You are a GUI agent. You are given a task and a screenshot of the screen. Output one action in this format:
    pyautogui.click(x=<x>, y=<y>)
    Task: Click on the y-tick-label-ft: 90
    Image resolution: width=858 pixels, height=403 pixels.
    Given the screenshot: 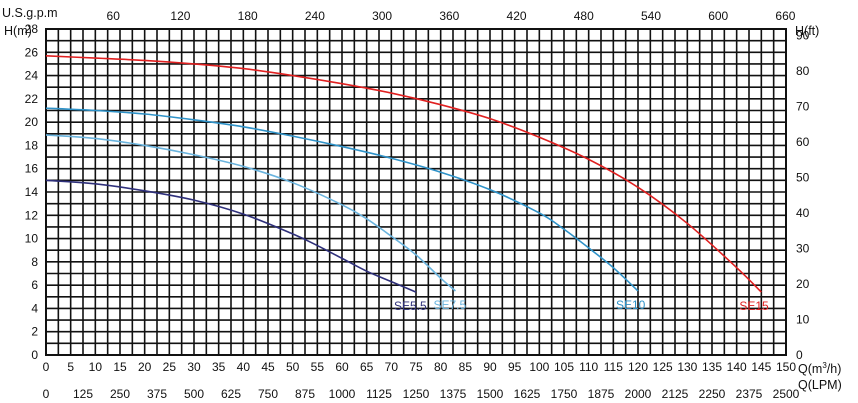 What is the action you would take?
    pyautogui.click(x=803, y=36)
    